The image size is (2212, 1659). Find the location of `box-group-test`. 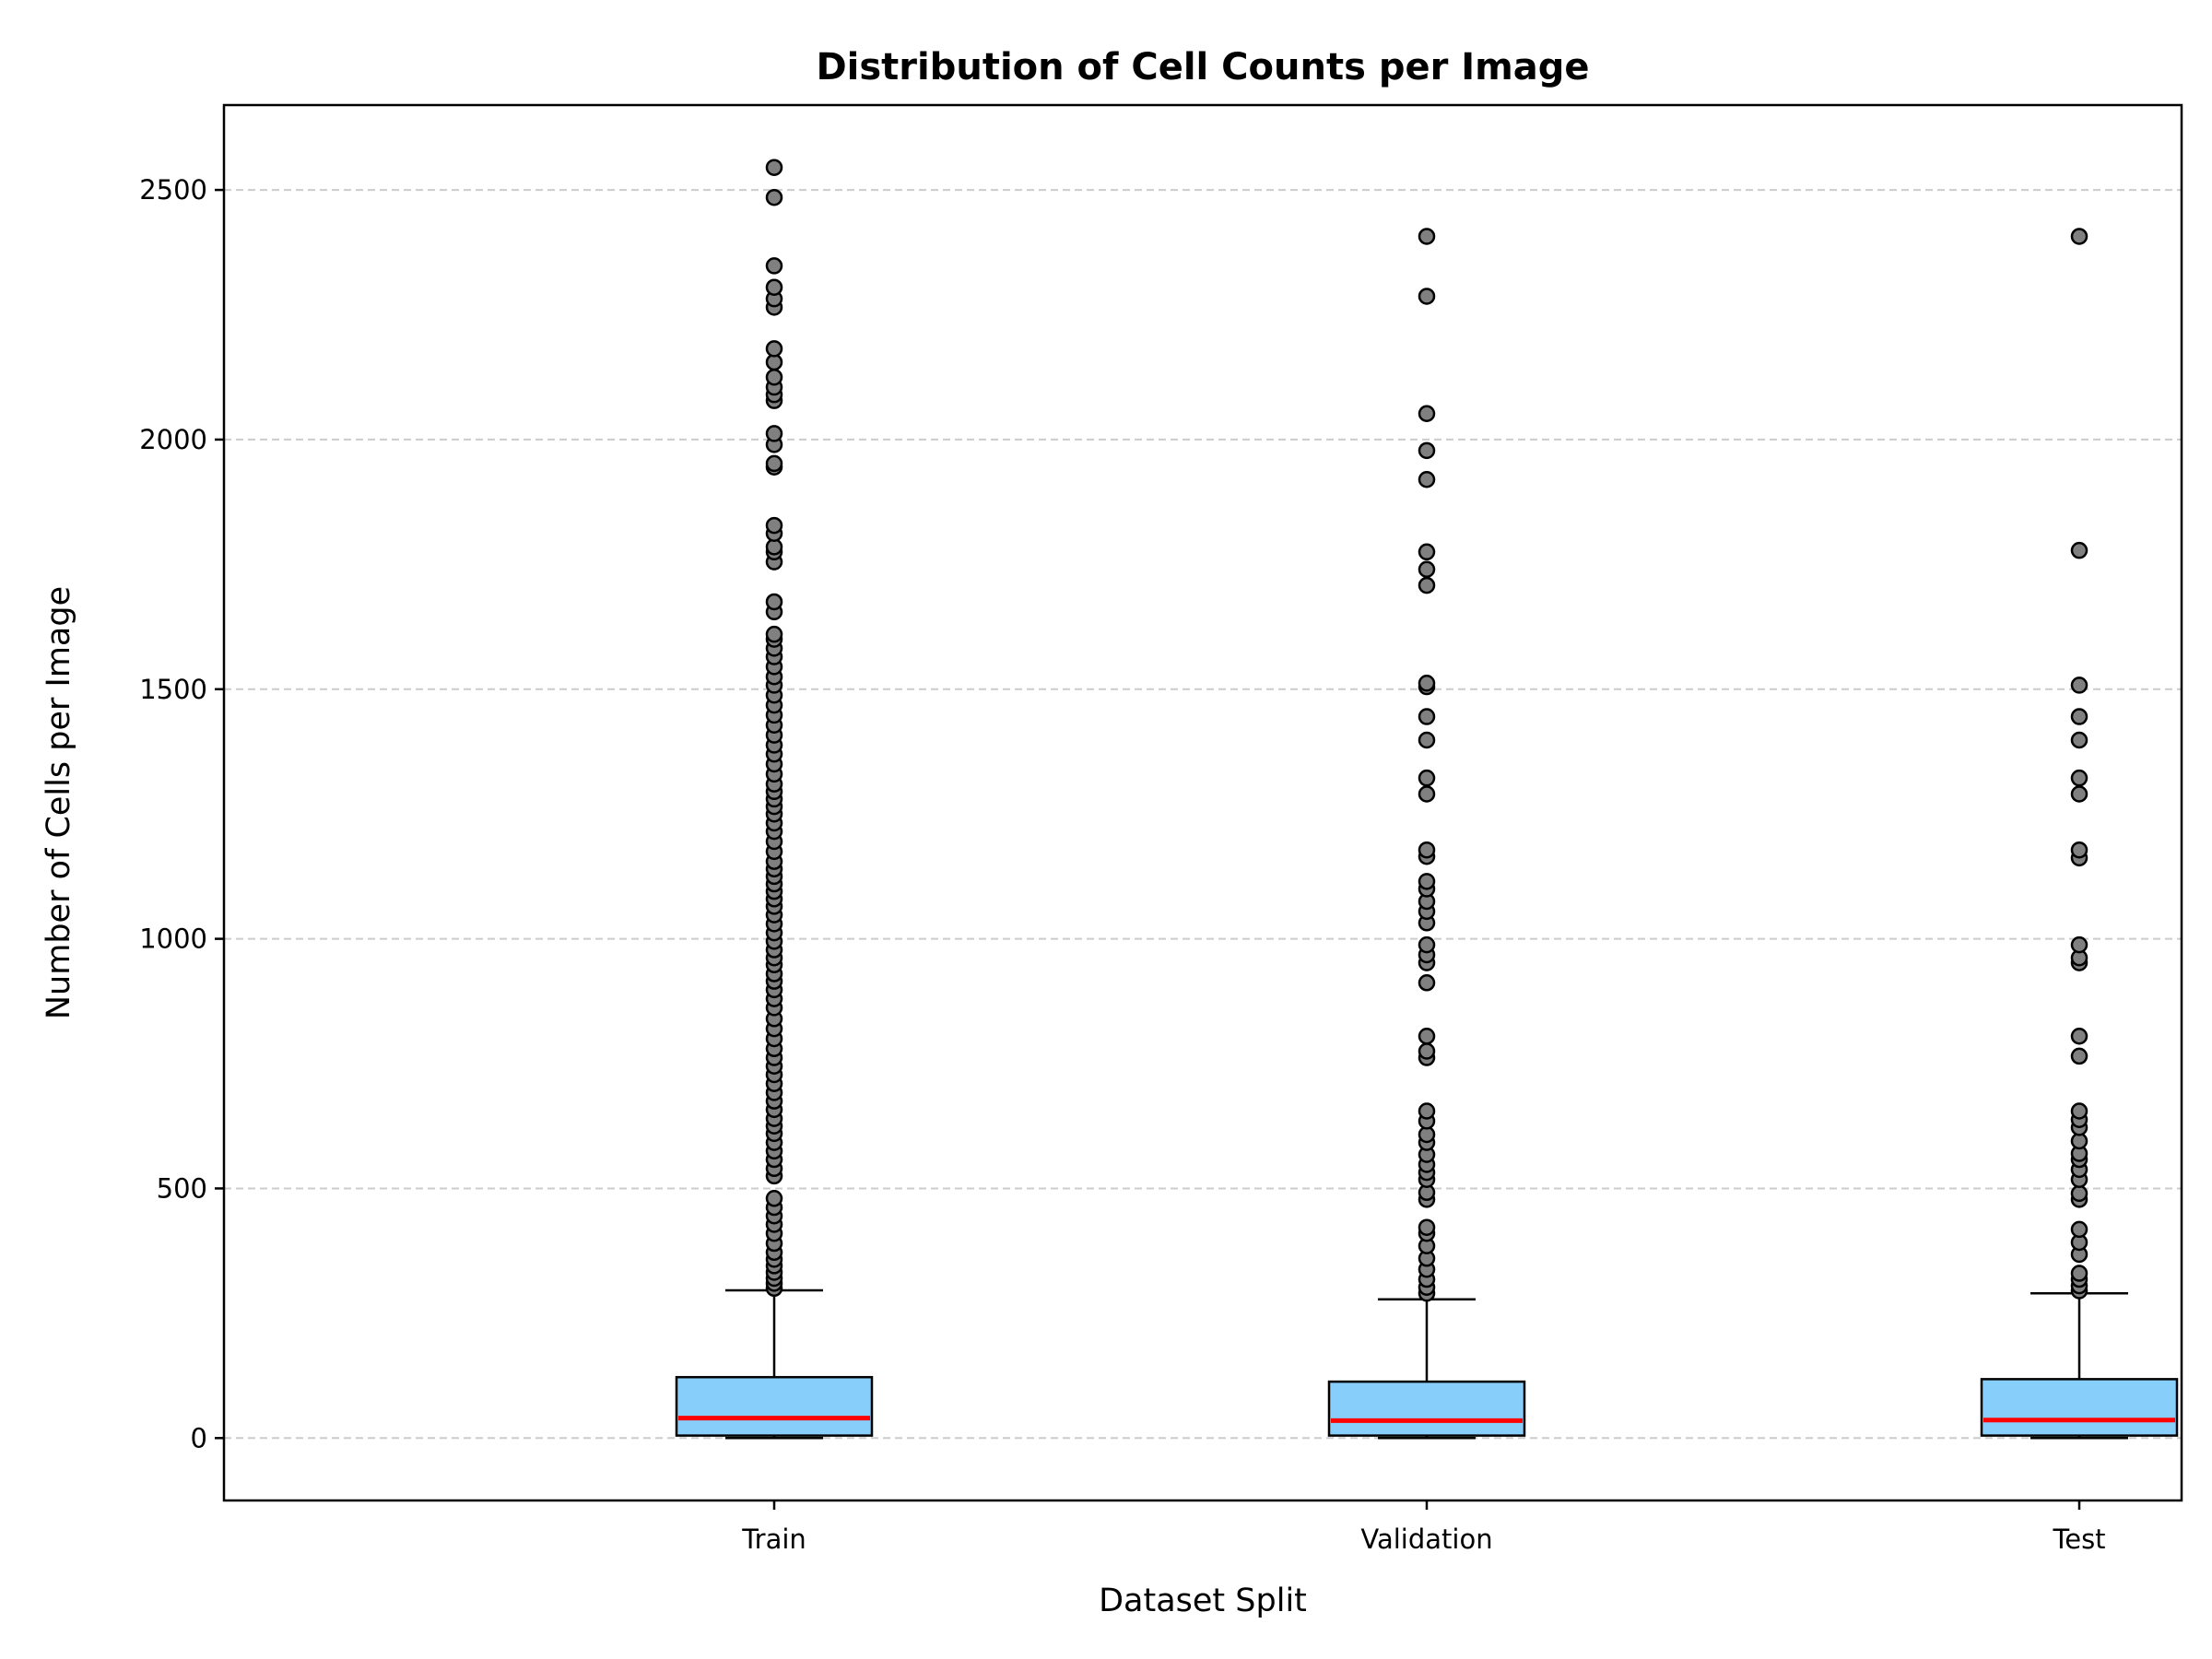

box-group-test is located at coordinates (2079, 834).